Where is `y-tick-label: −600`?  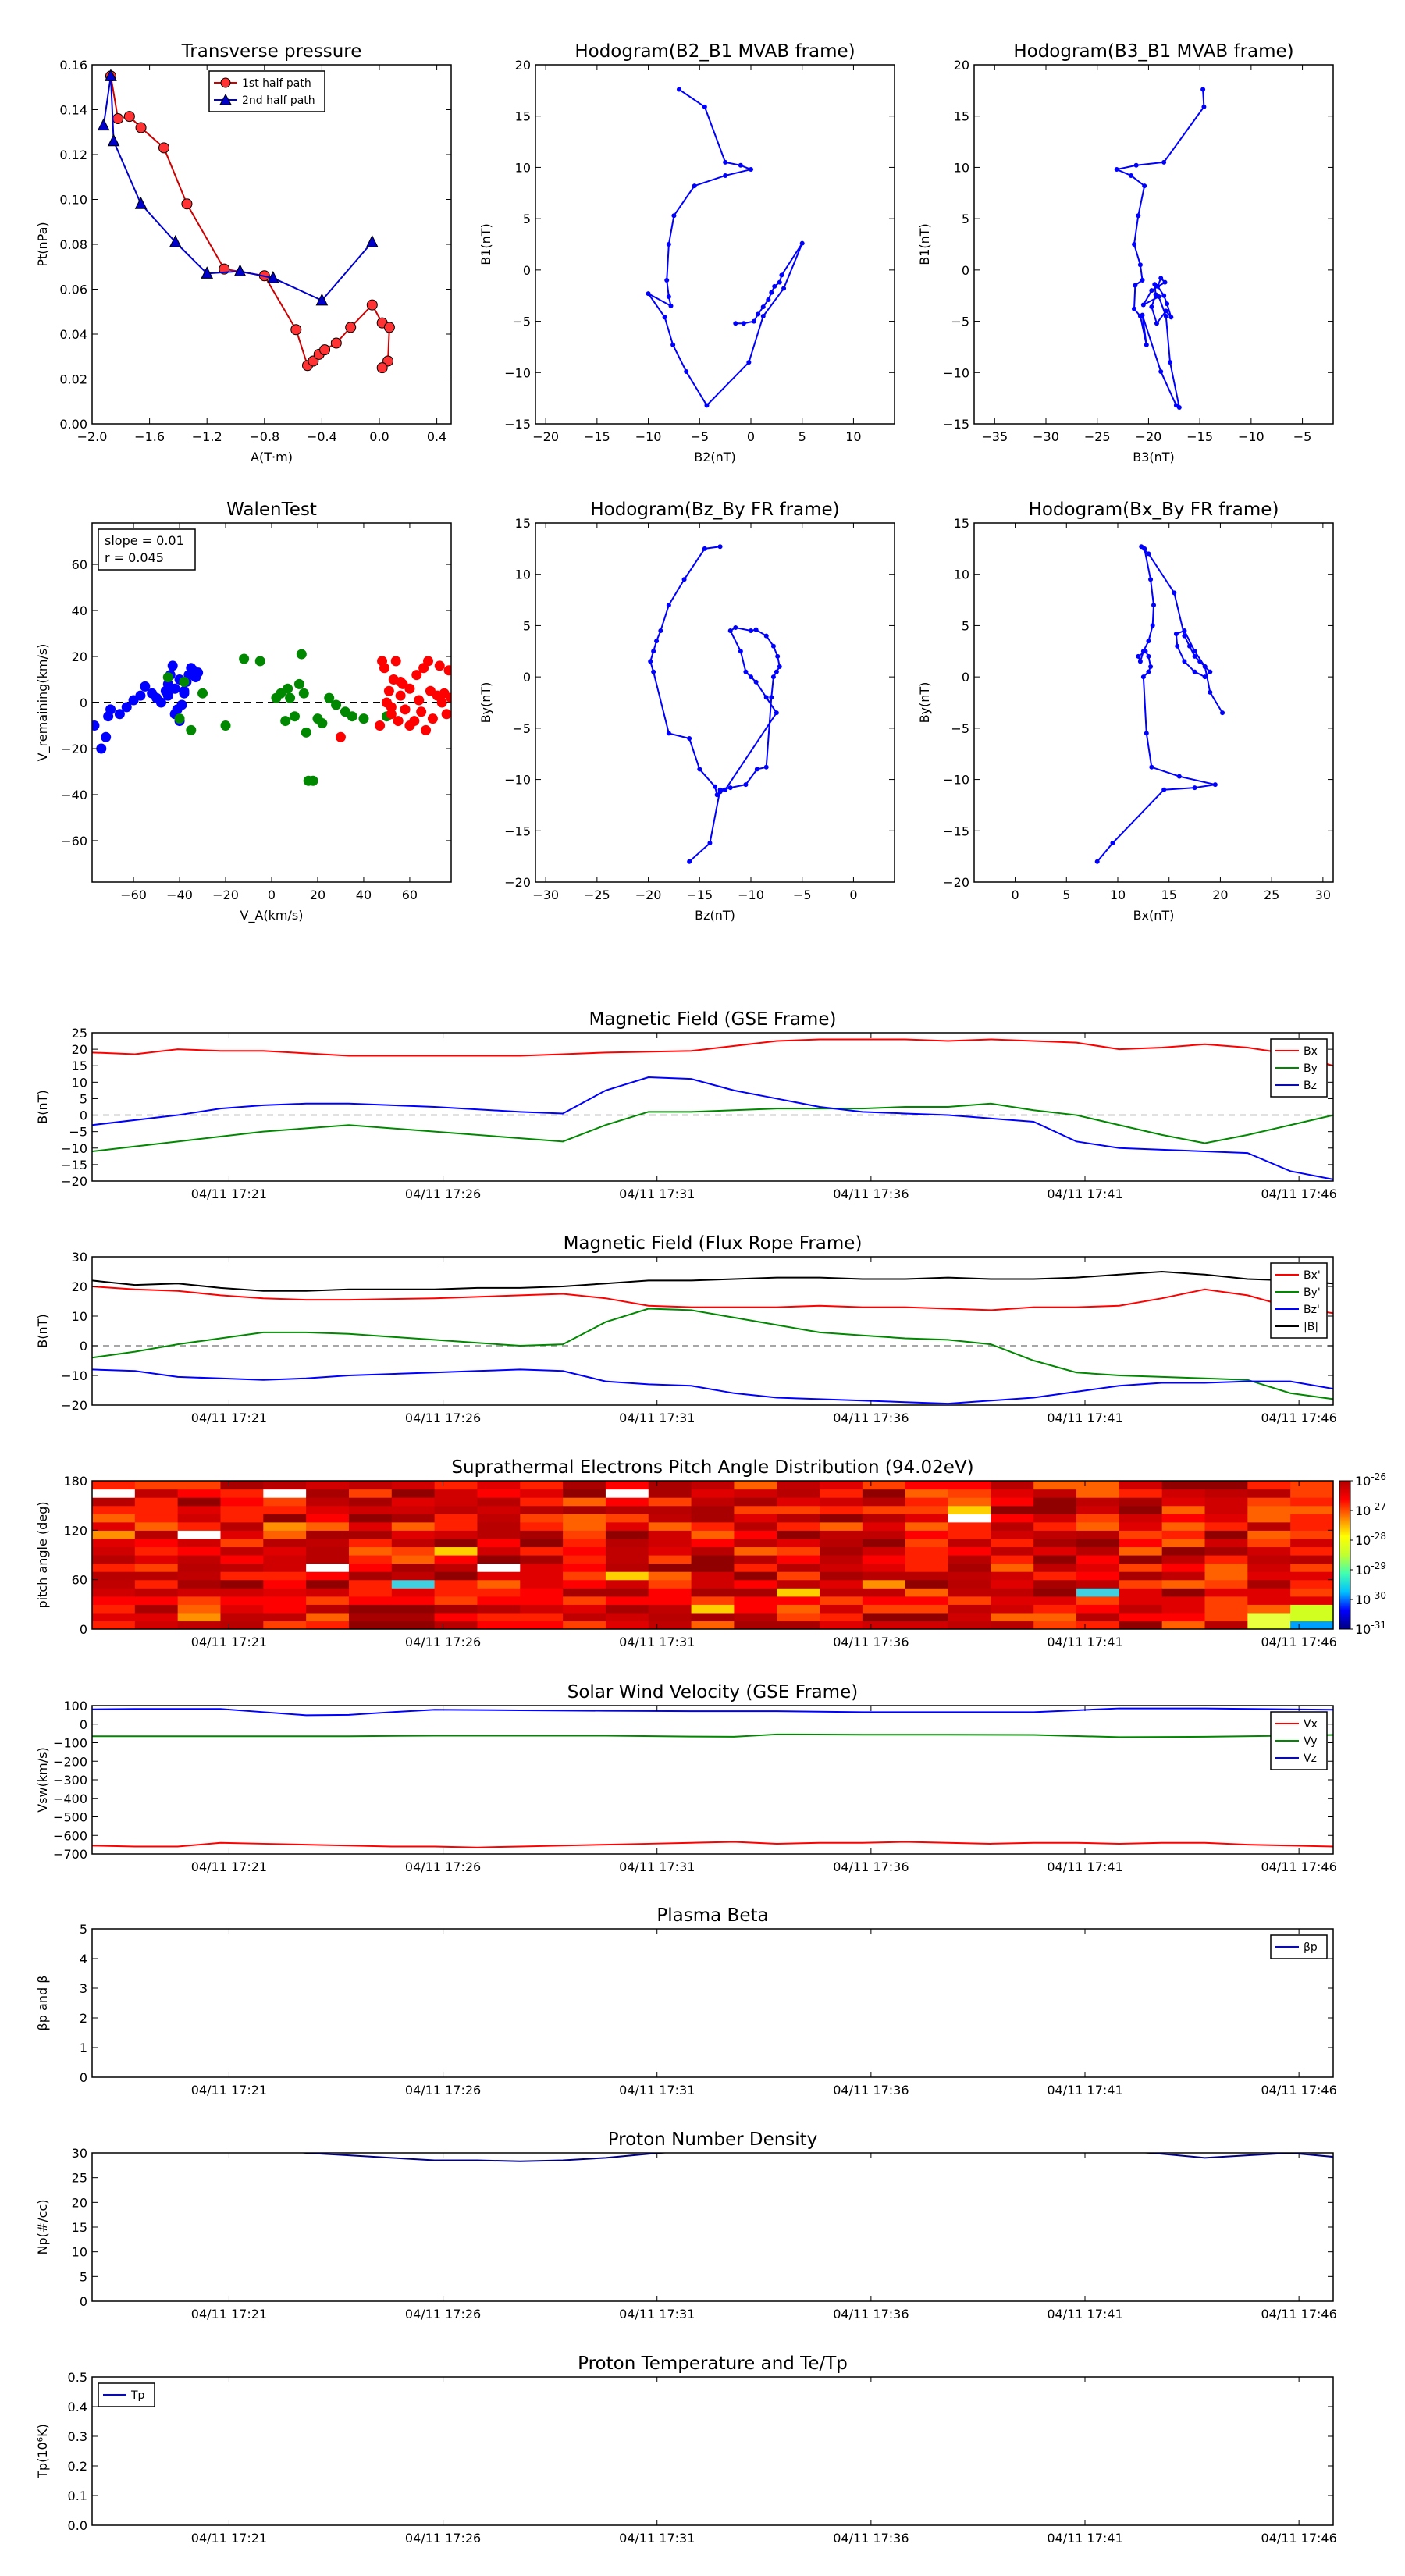
y-tick-label: −600 is located at coordinates (70, 1836).